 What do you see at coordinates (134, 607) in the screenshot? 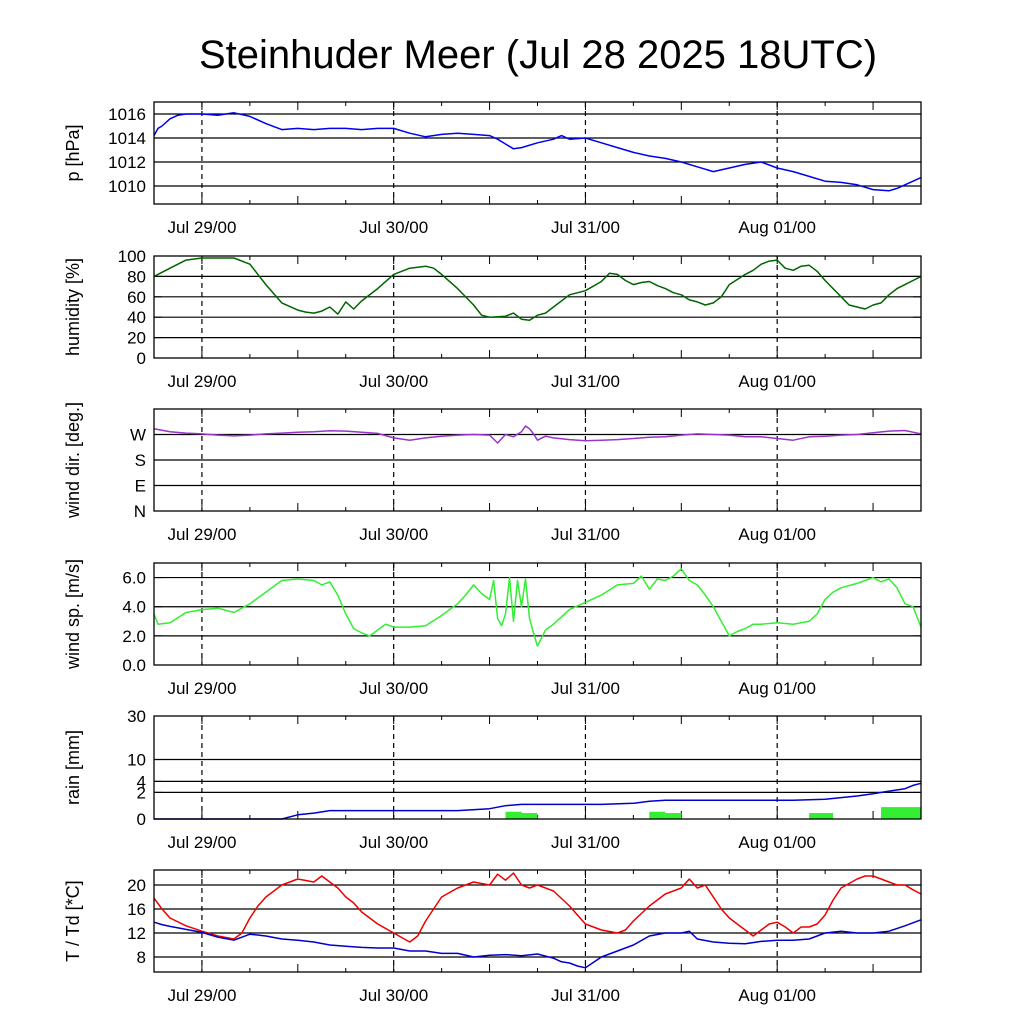
I see `ytick-label-wind_speed-2: 4.0` at bounding box center [134, 607].